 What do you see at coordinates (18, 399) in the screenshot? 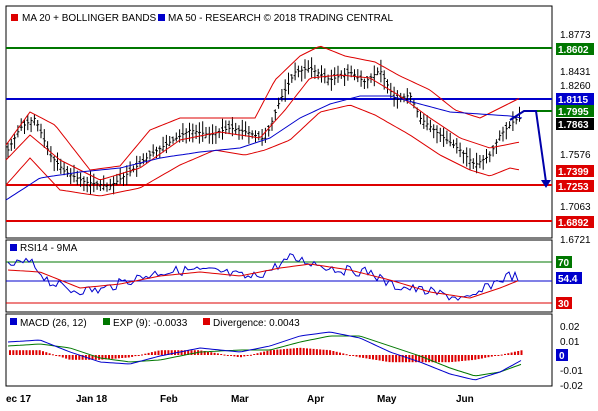
I see `x-tick: ec 17` at bounding box center [18, 399].